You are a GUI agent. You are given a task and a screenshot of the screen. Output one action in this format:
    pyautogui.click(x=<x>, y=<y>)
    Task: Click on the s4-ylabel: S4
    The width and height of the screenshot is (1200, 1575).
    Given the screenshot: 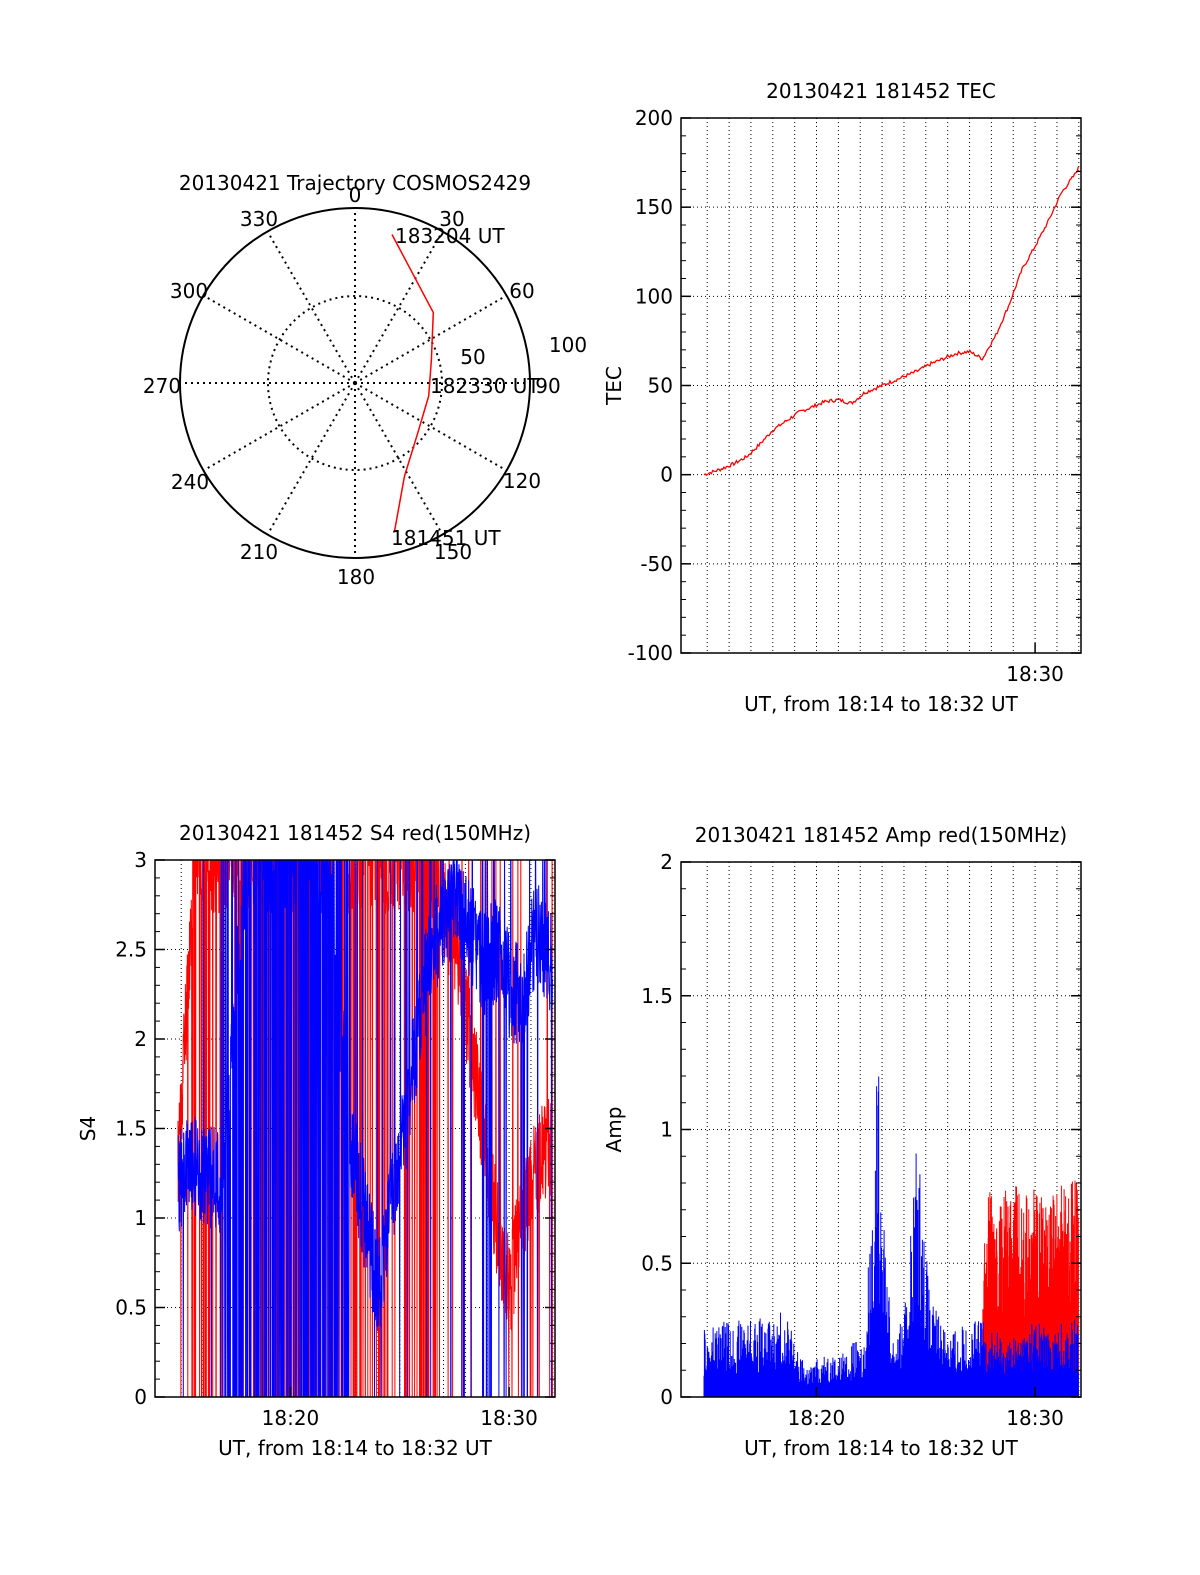 What is the action you would take?
    pyautogui.click(x=88, y=1128)
    